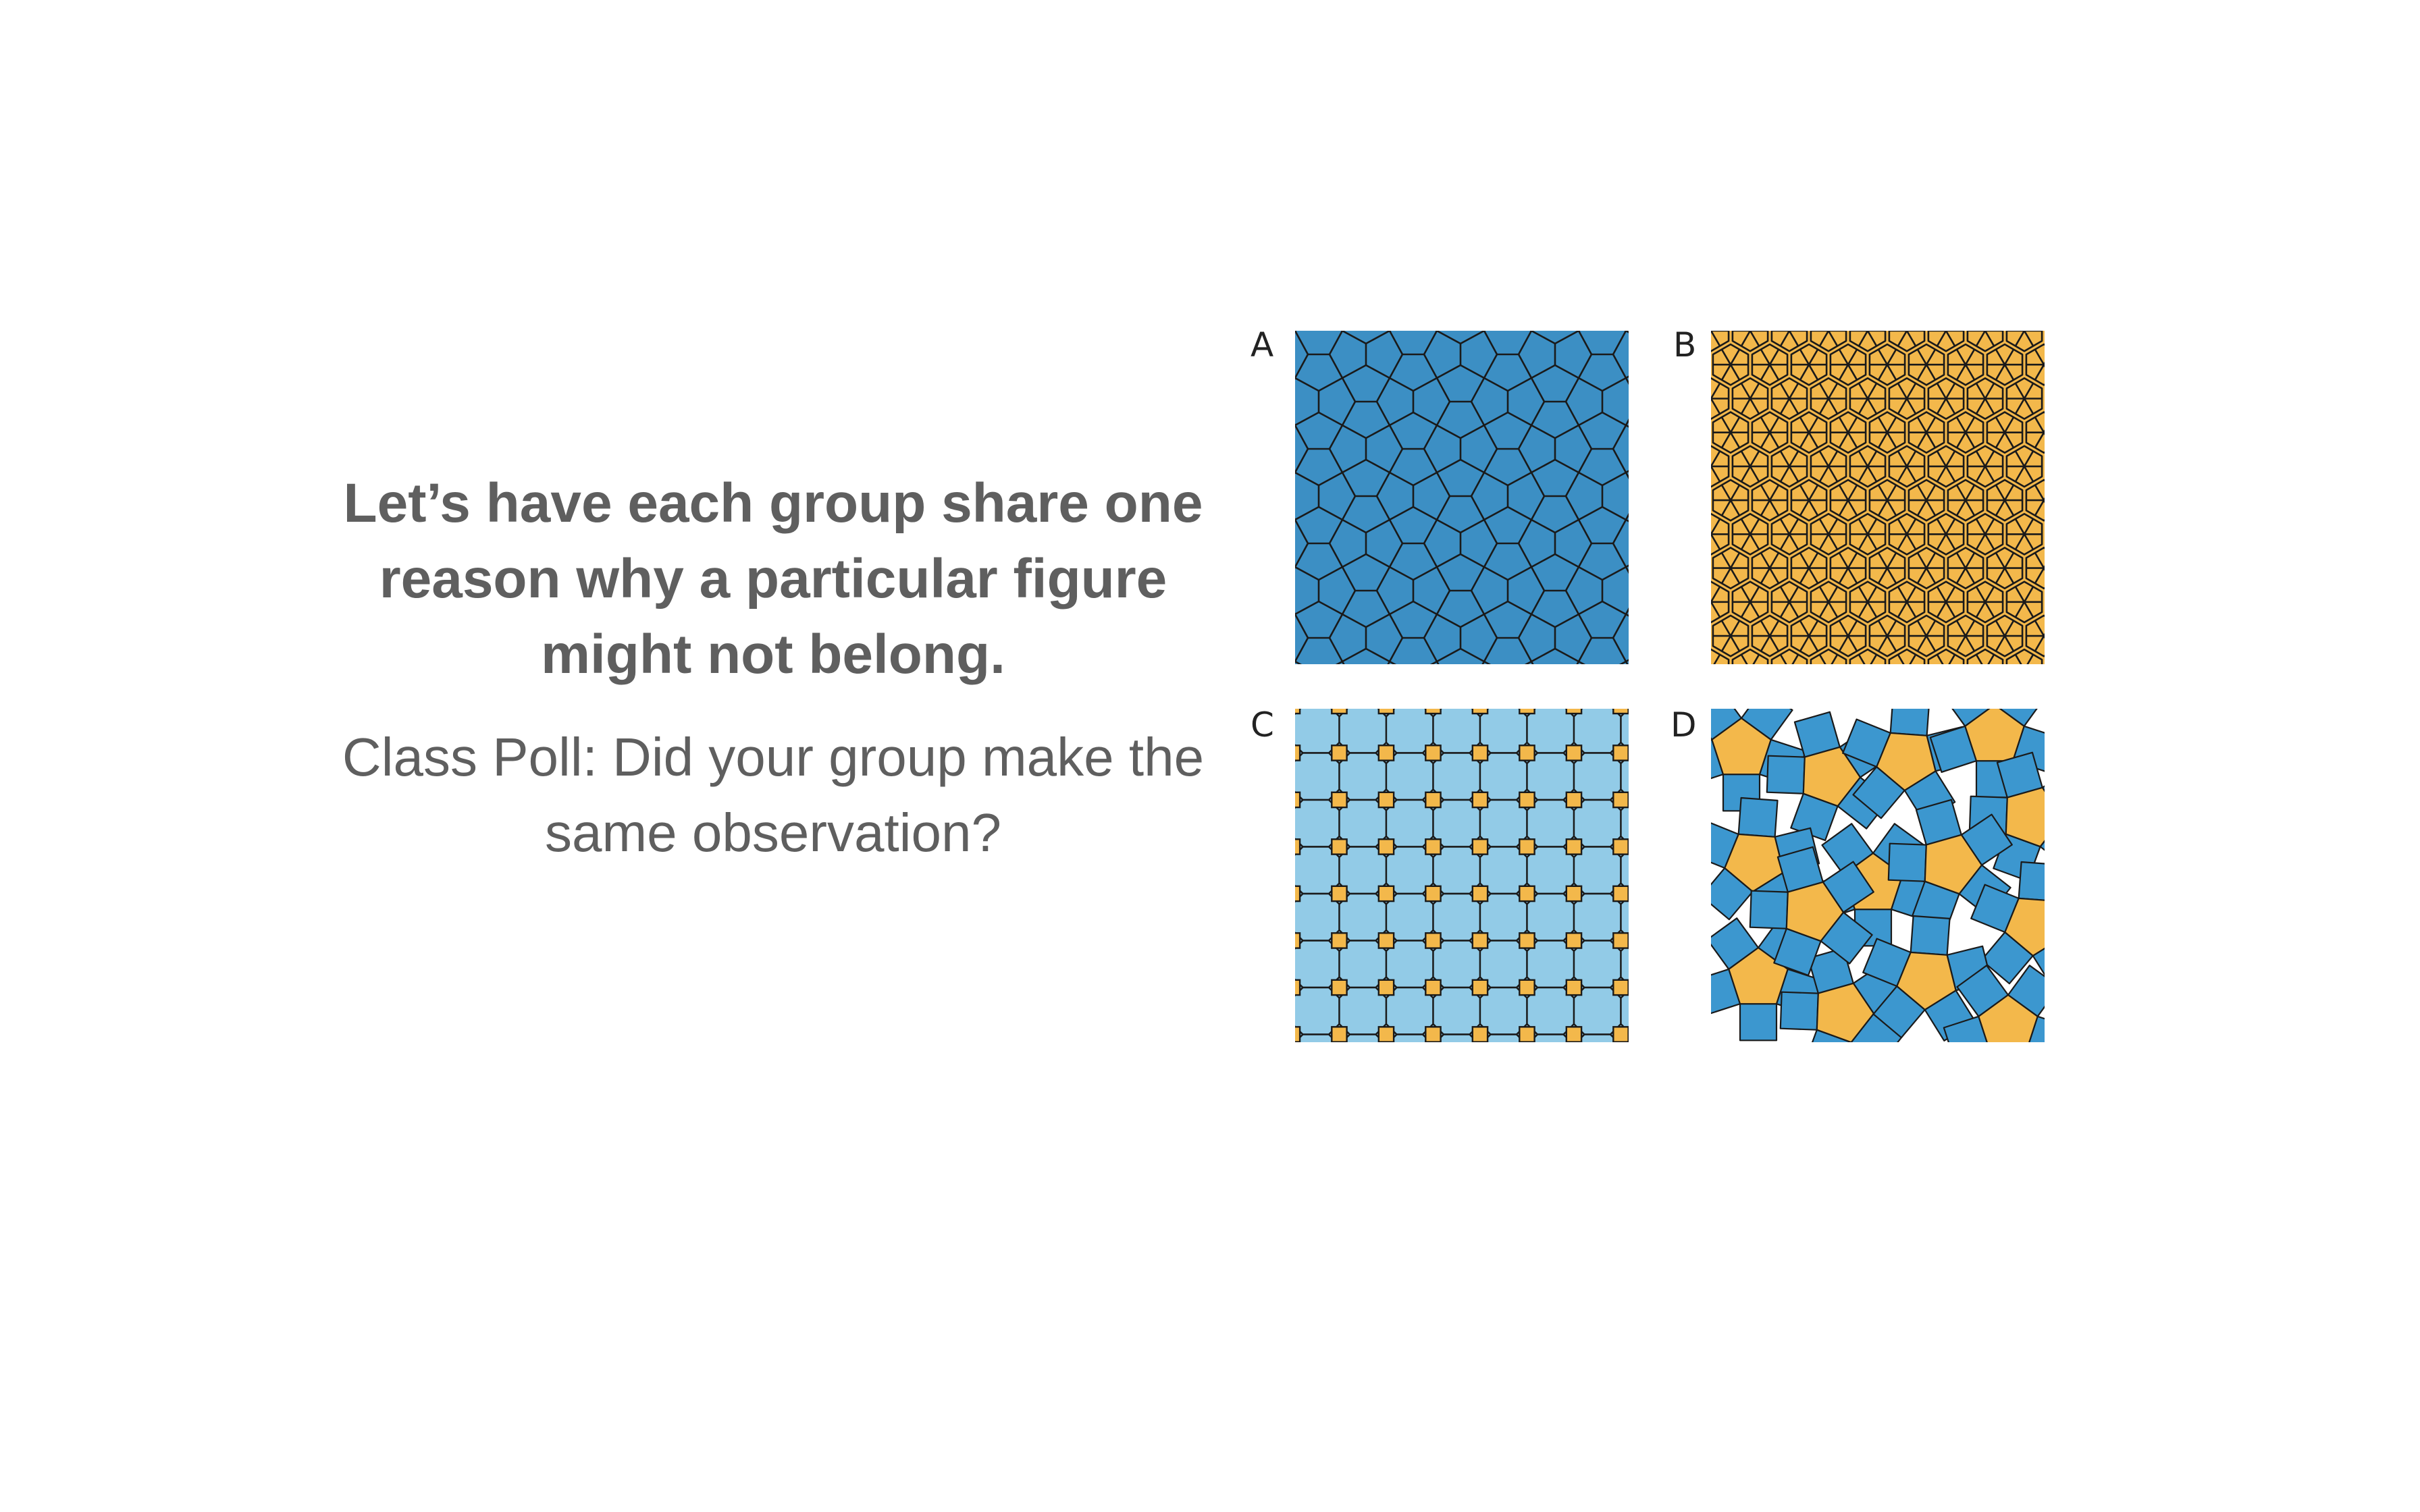 This screenshot has width=2420, height=1512. I want to click on figure-a, so click(1462, 497).